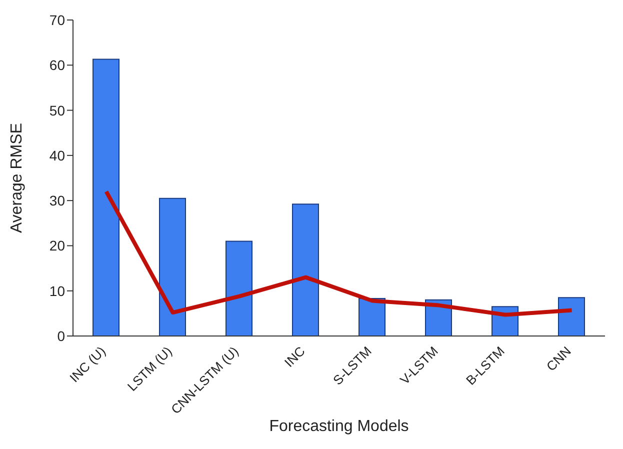 The image size is (623, 449). Describe the element at coordinates (57, 290) in the screenshot. I see `y-tick-label: 10` at that location.